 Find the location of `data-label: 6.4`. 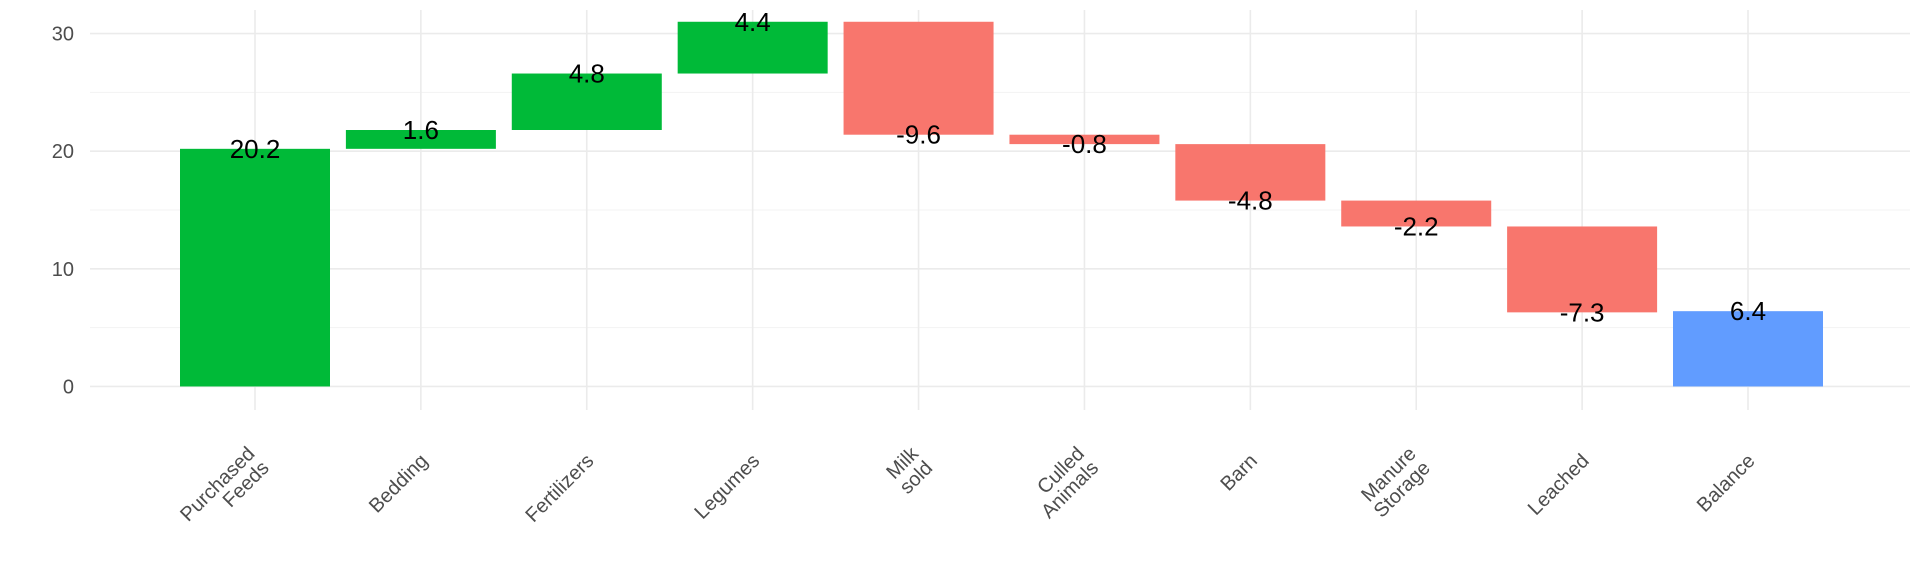

data-label: 6.4 is located at coordinates (1748, 311).